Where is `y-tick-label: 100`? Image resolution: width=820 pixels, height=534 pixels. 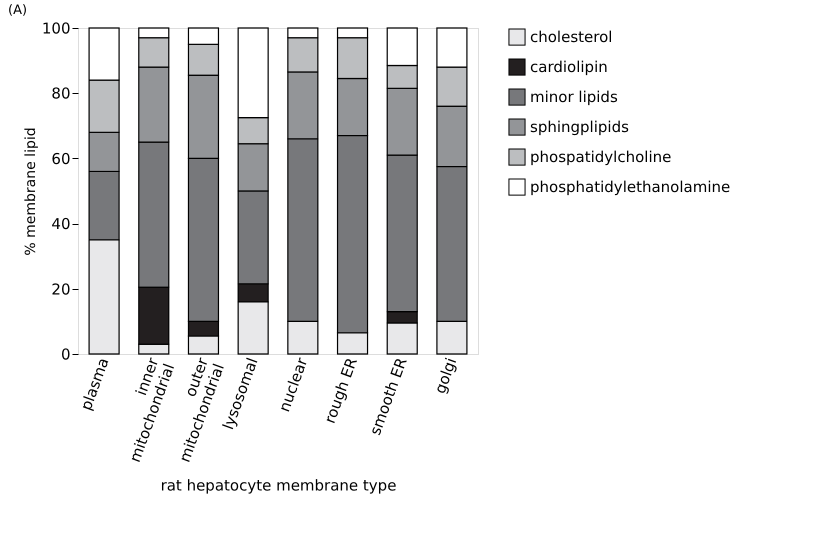
y-tick-label: 100 is located at coordinates (56, 29).